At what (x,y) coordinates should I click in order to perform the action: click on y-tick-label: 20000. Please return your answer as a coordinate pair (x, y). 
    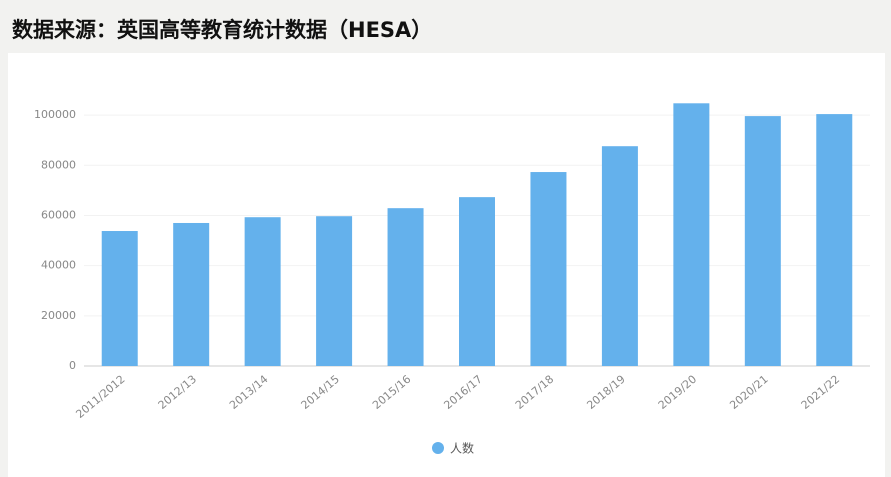
    Looking at the image, I should click on (58, 315).